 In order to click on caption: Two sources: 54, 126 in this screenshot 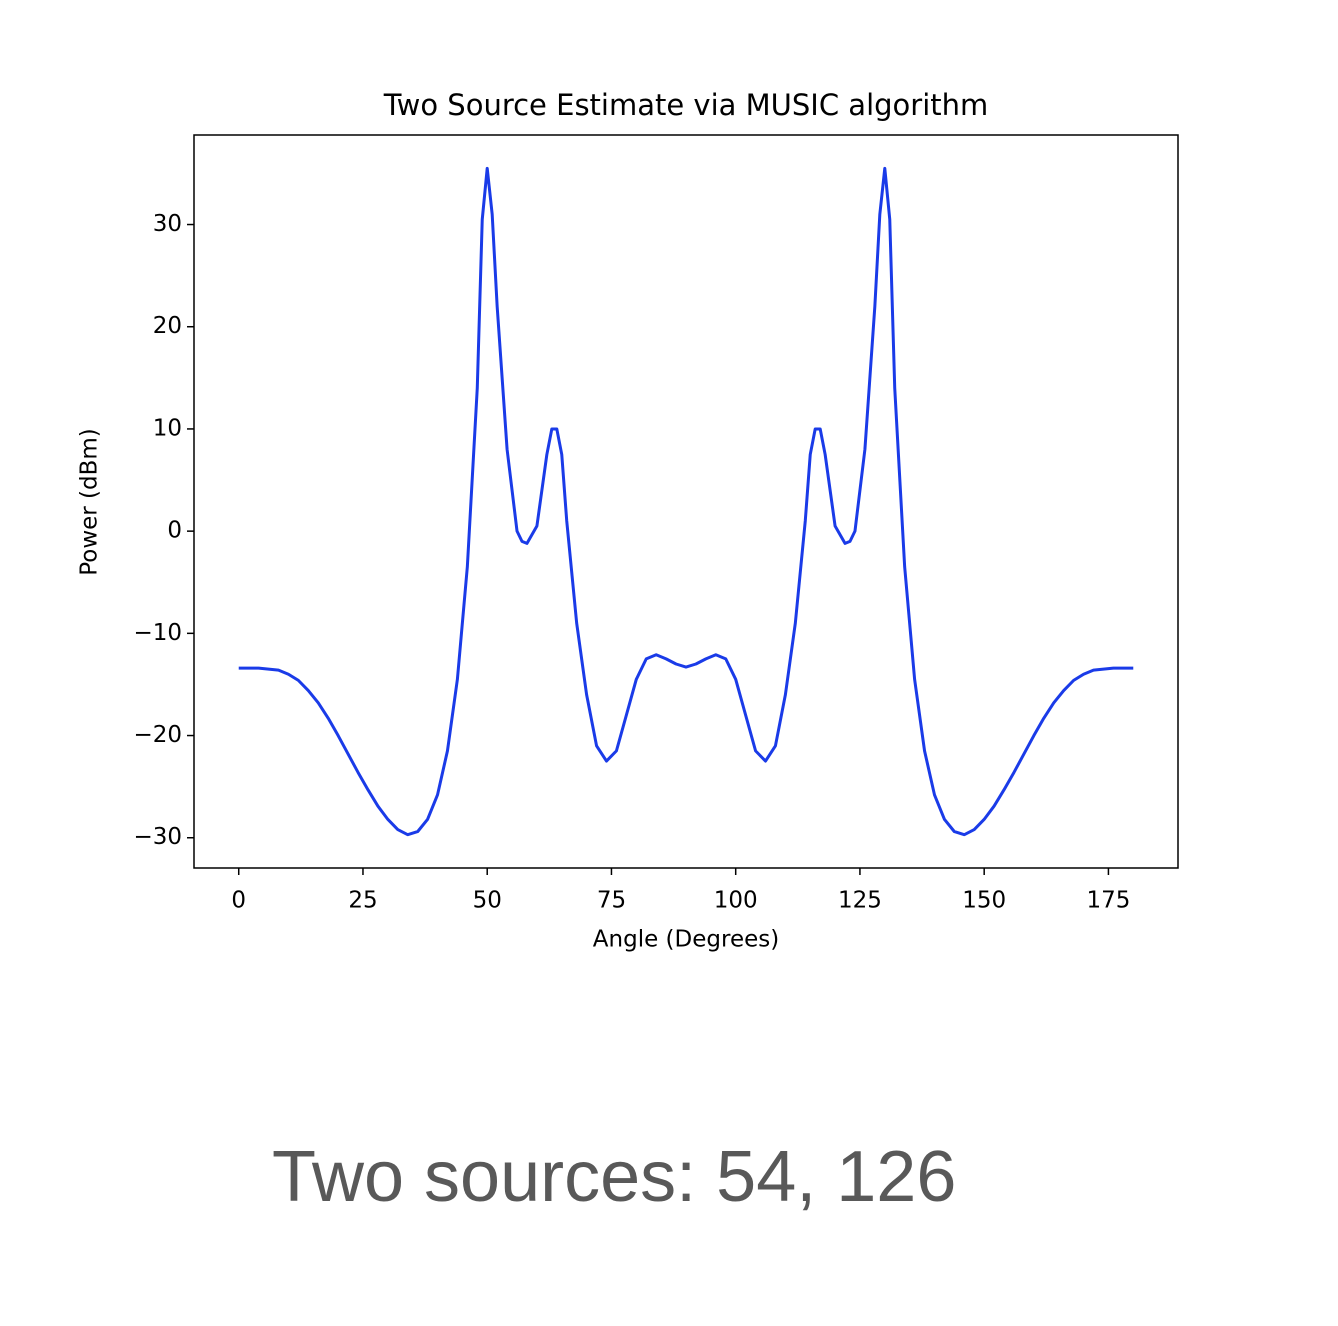, I will do `click(614, 1177)`.